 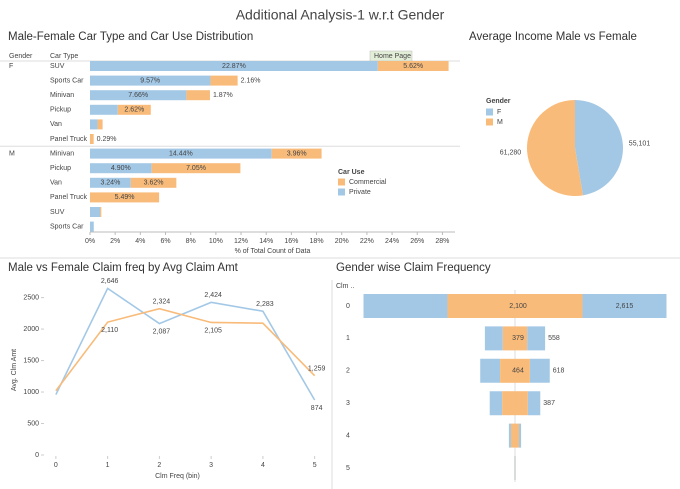 What do you see at coordinates (223, 95) in the screenshot?
I see `data-label: 1.87%` at bounding box center [223, 95].